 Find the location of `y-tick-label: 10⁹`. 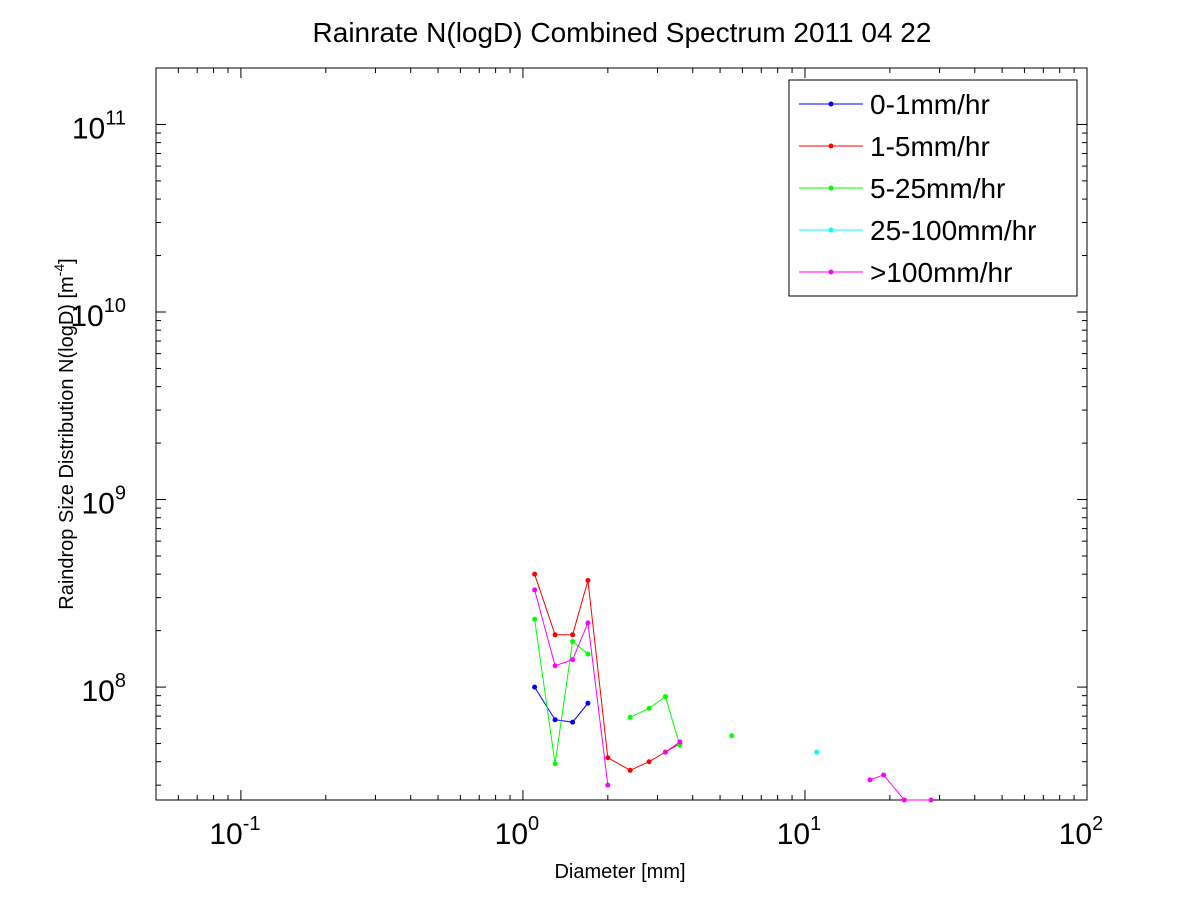

y-tick-label: 10⁹ is located at coordinates (104, 502).